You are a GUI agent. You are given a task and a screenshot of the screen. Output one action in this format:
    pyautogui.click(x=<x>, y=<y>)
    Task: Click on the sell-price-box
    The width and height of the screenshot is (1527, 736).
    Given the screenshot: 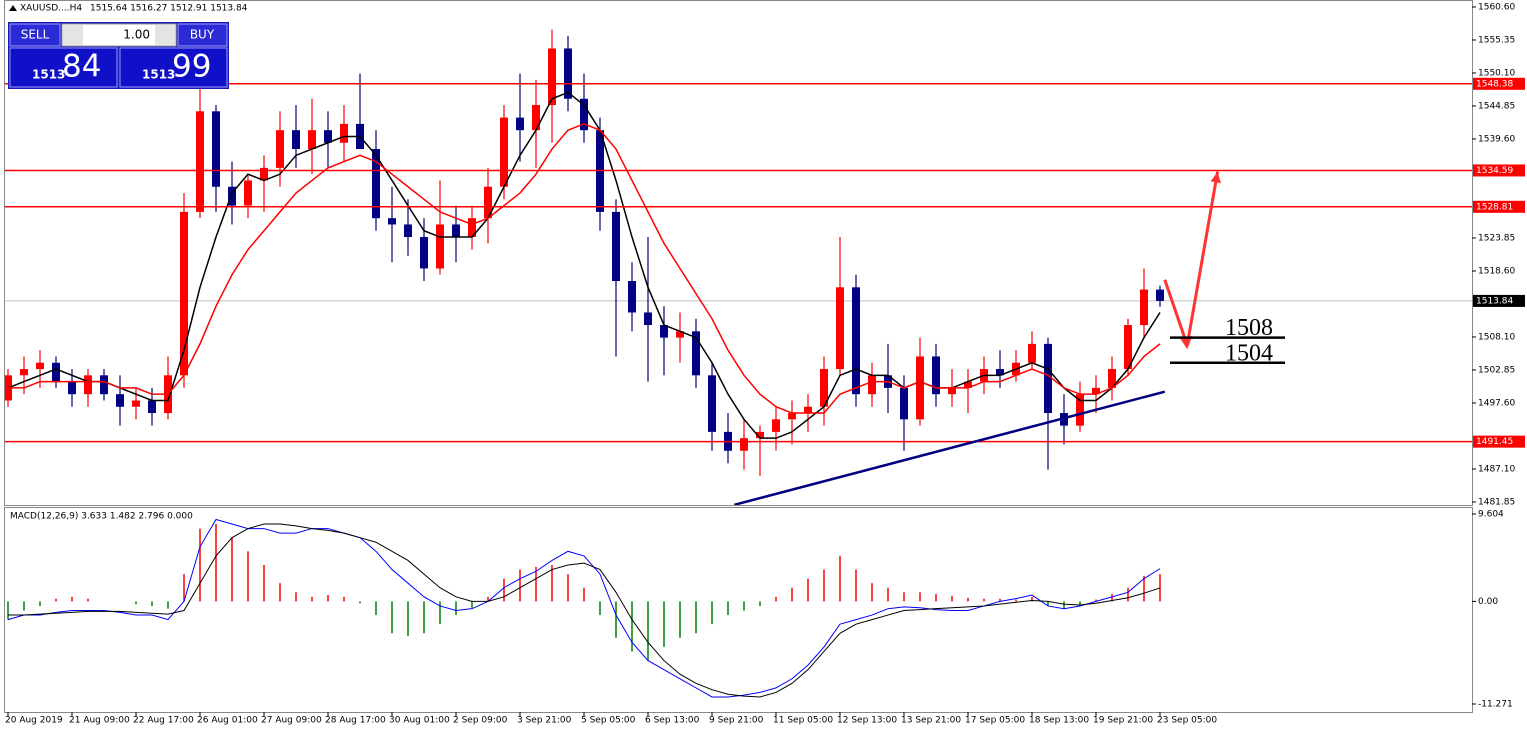 What is the action you would take?
    pyautogui.click(x=63, y=67)
    